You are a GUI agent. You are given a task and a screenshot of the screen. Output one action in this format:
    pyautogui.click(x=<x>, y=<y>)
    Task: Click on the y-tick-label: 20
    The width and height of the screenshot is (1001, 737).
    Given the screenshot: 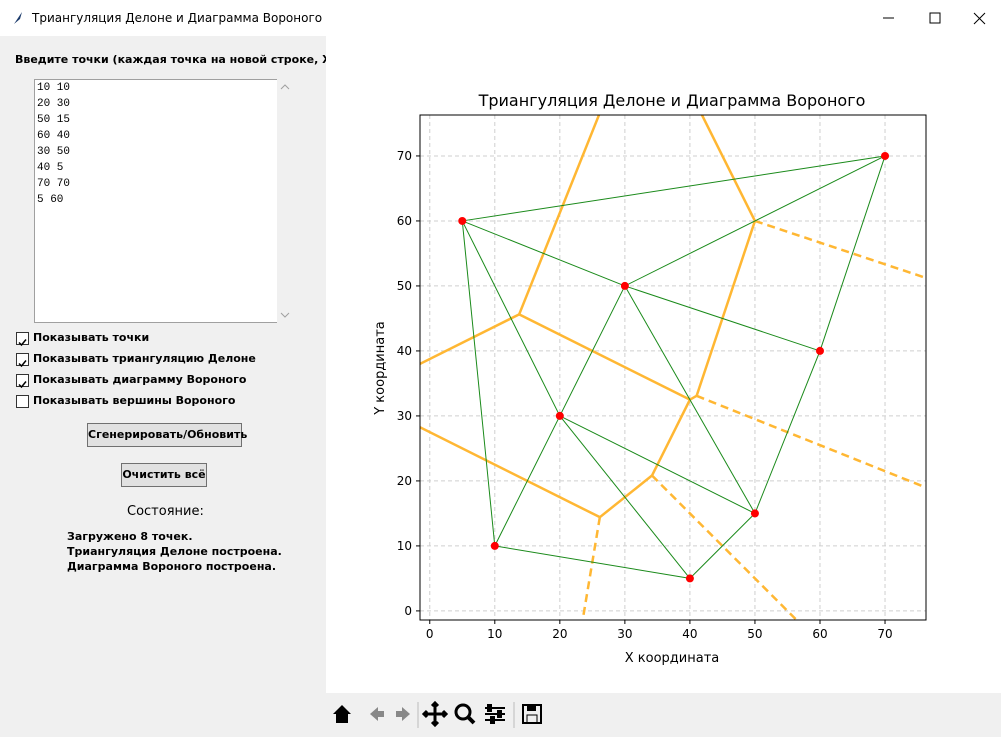 What is the action you would take?
    pyautogui.click(x=404, y=481)
    